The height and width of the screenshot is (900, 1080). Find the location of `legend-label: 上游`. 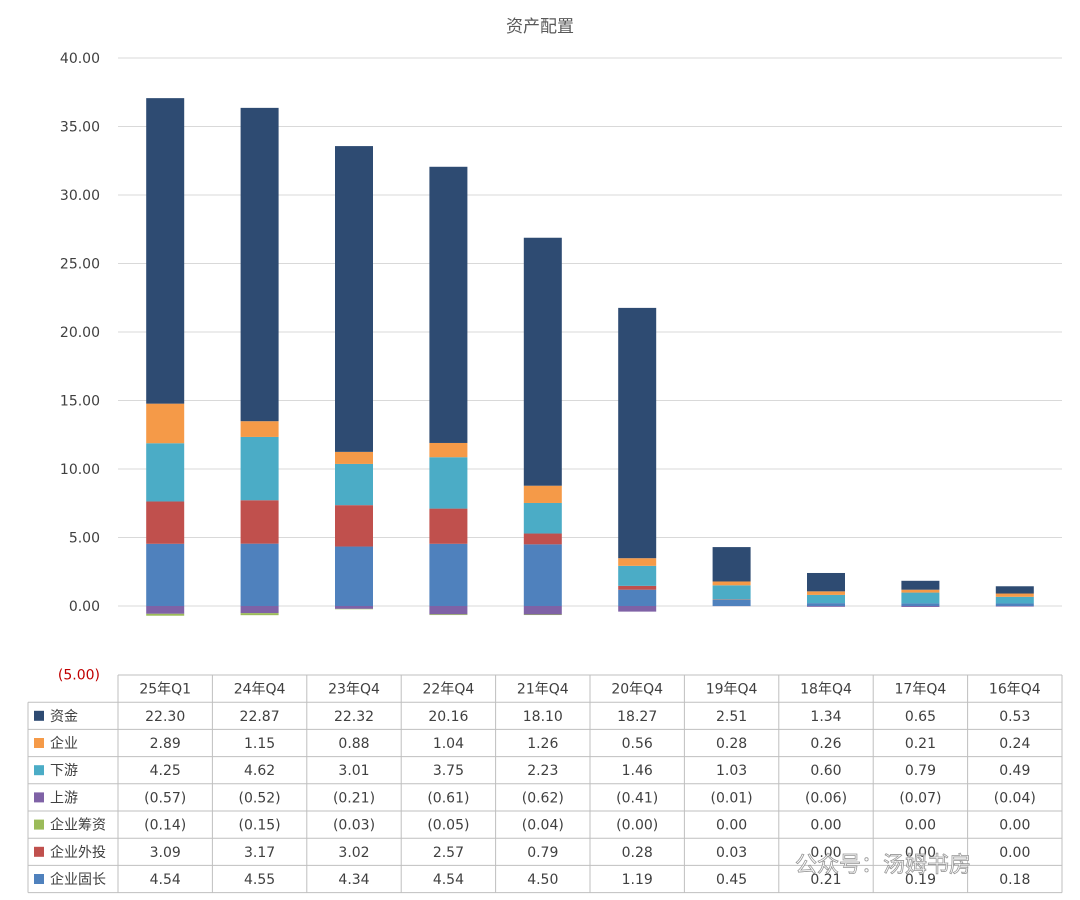

legend-label: 上游 is located at coordinates (64, 798).